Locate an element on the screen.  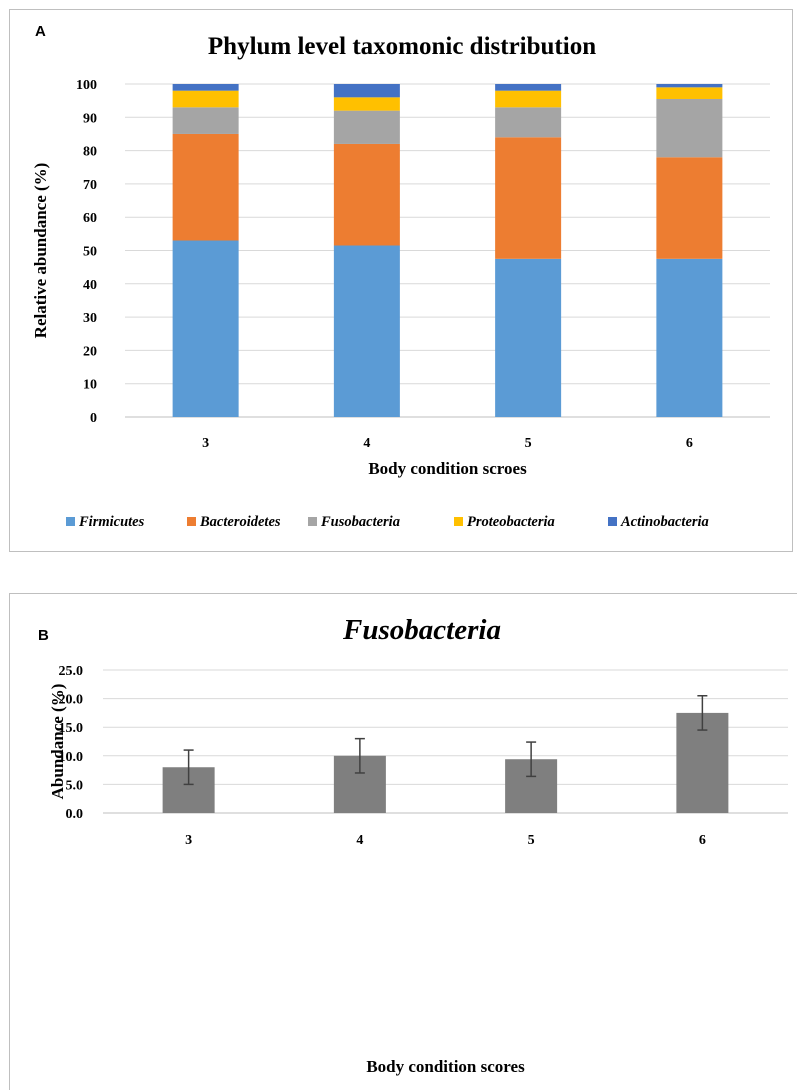
x-axis-label: Body condition scroes is located at coordinates (447, 468).